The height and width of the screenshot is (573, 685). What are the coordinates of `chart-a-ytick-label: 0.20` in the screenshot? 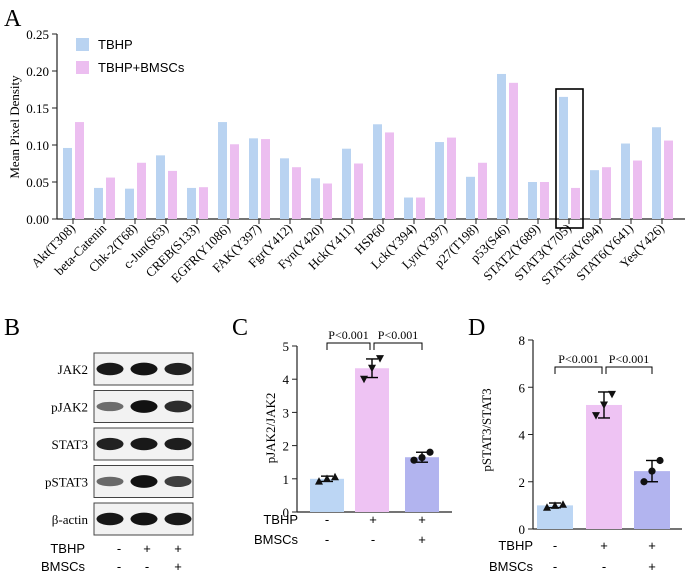 It's located at (37, 71).